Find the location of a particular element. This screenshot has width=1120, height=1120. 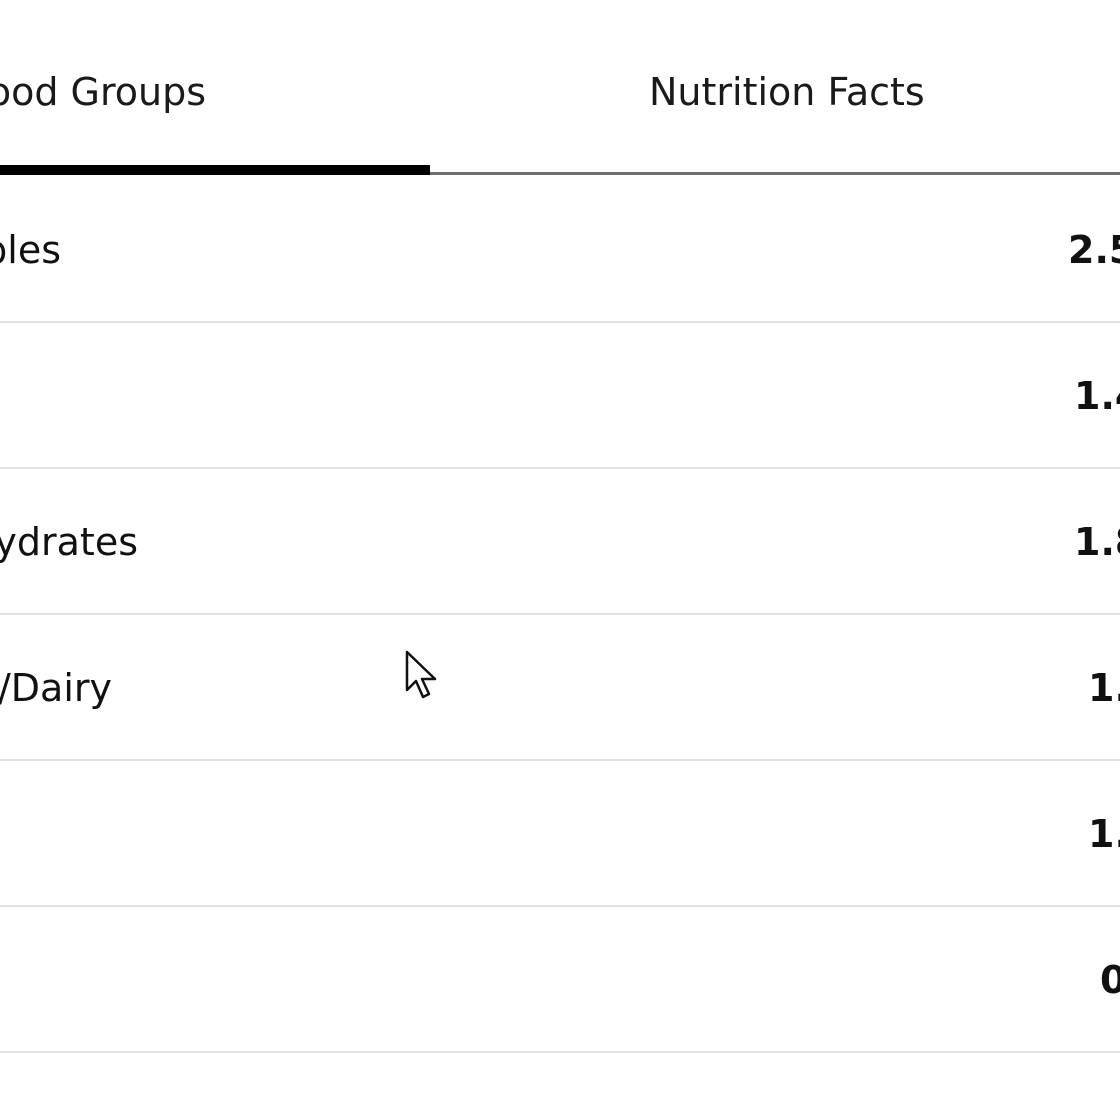

mouse-pointer-icon is located at coordinates (421, 674).